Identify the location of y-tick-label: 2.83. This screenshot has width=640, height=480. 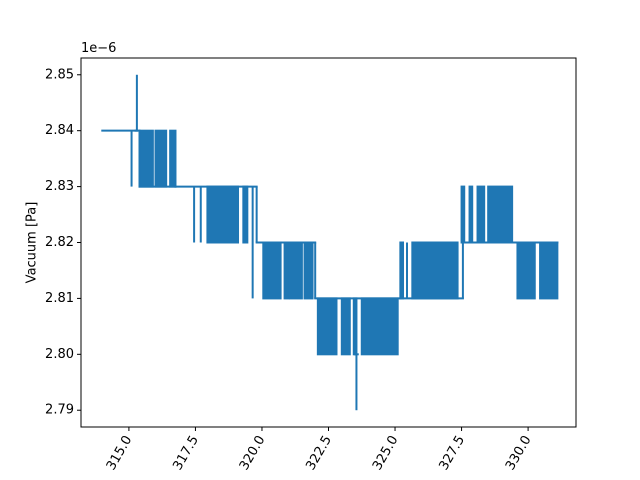
(59, 186).